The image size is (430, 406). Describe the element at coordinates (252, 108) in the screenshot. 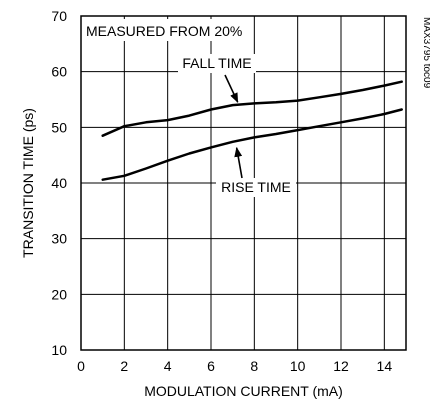

I see `fall-time-line` at that location.